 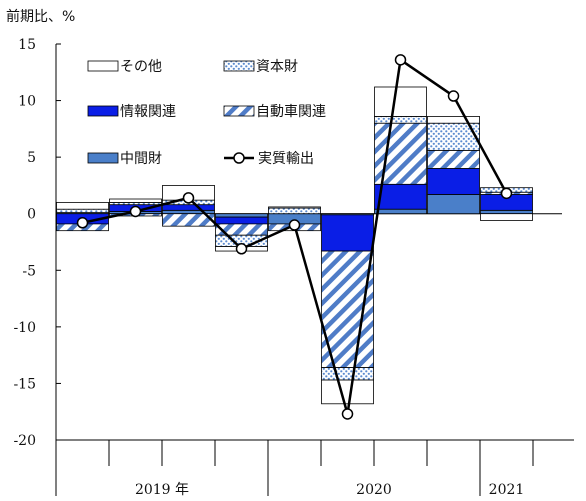 What do you see at coordinates (148, 112) in the screenshot?
I see `legend-label-it: 情報関連` at bounding box center [148, 112].